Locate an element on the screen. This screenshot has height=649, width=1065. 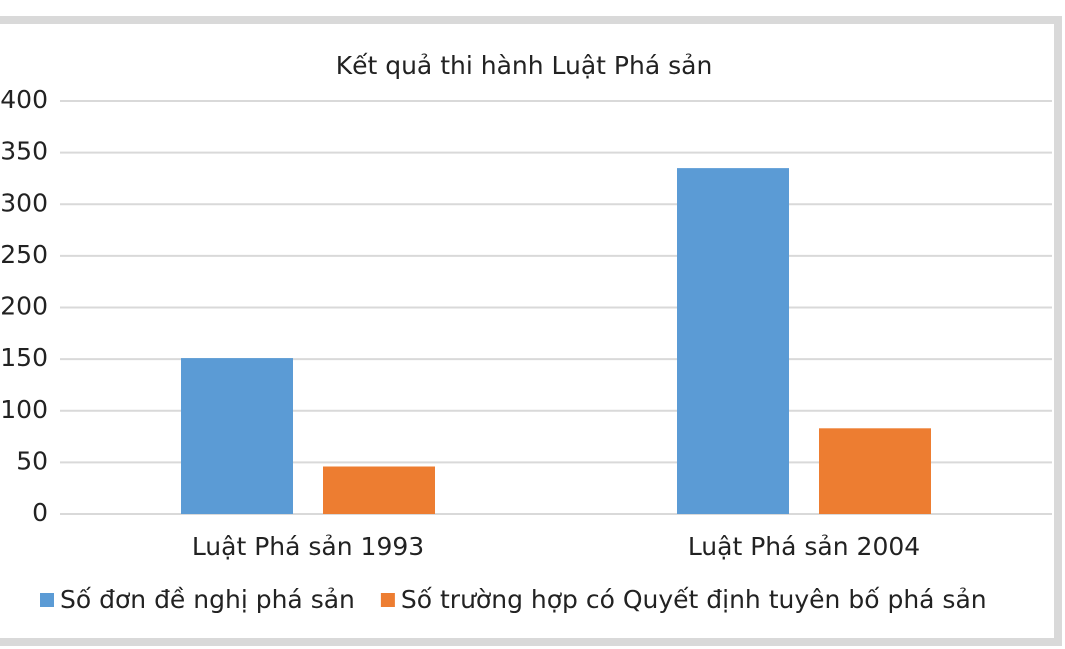
y-tick-label: 350 is located at coordinates (24, 151).